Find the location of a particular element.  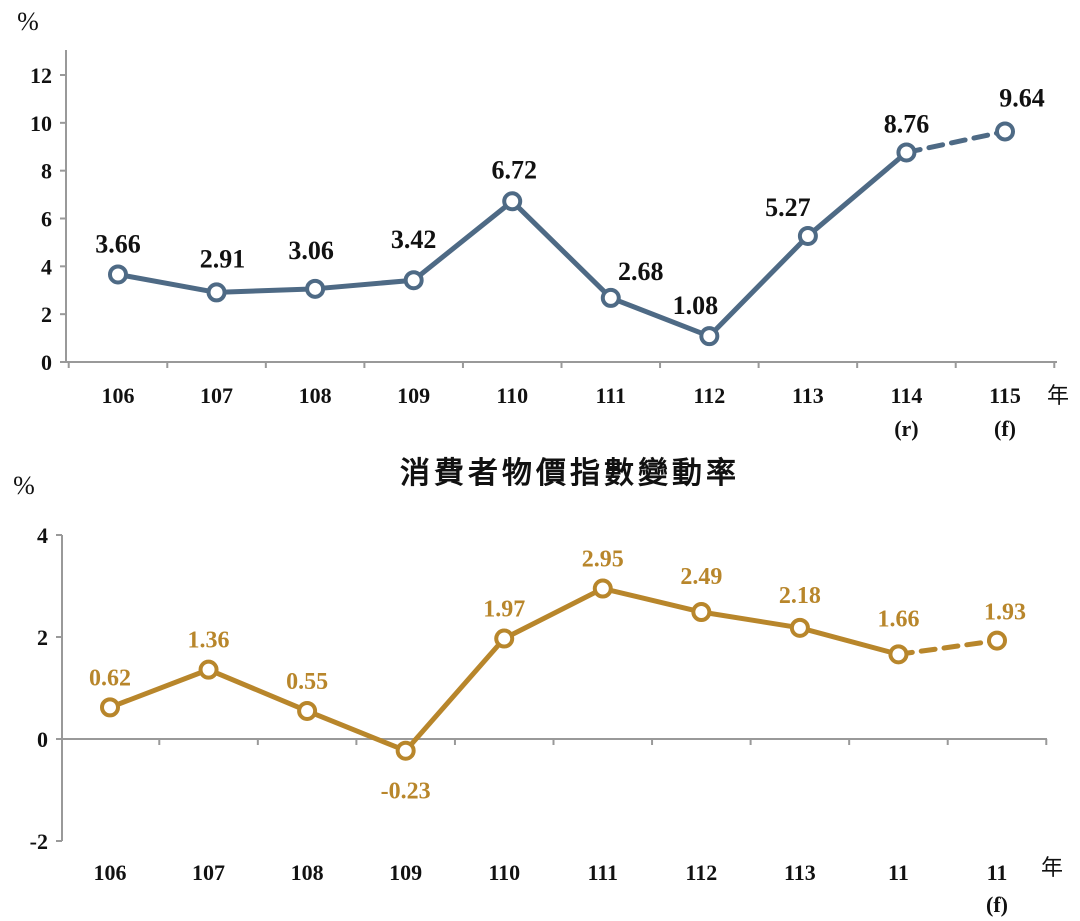

data-label: 1.08 is located at coordinates (696, 305).